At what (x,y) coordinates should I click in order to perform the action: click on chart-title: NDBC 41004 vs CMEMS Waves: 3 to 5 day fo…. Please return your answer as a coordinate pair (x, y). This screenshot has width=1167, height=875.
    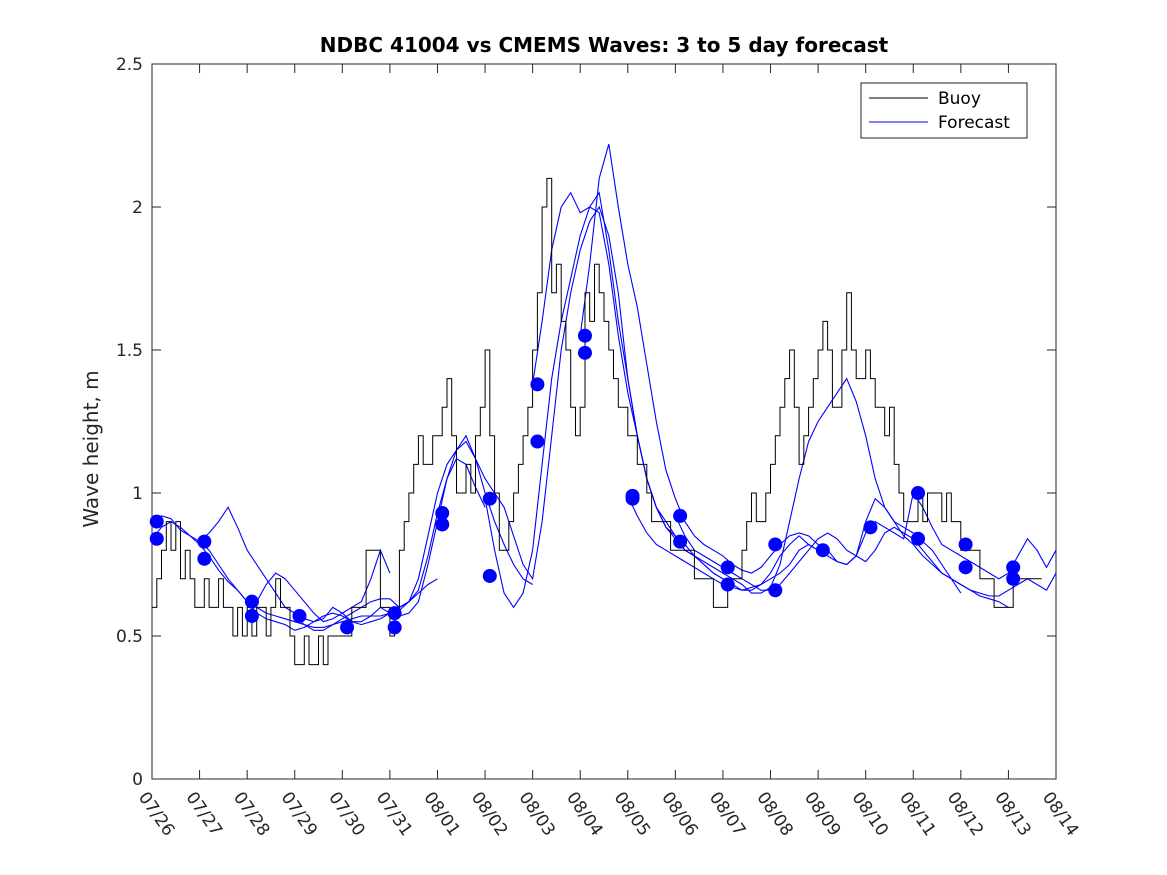
    Looking at the image, I should click on (604, 45).